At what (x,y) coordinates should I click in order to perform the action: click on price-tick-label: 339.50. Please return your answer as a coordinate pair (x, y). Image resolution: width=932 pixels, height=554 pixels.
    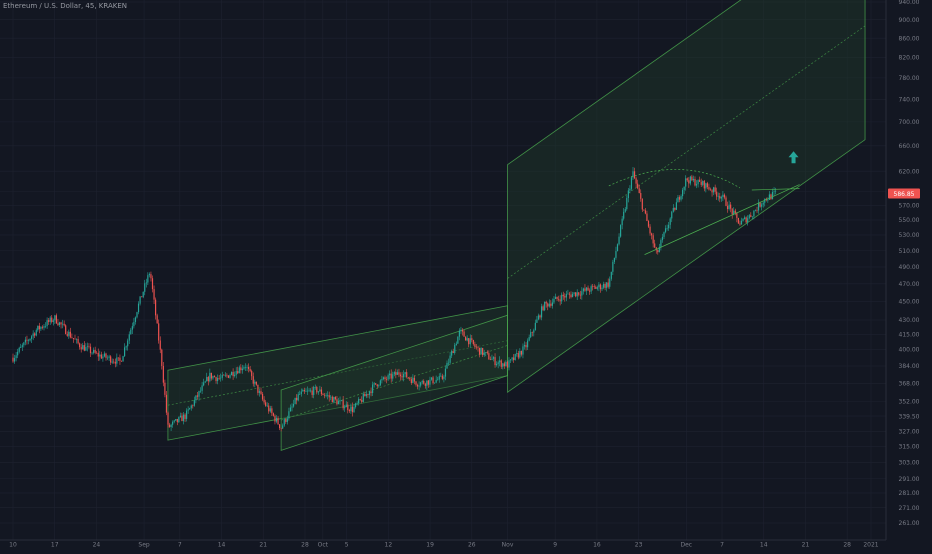
    Looking at the image, I should click on (909, 416).